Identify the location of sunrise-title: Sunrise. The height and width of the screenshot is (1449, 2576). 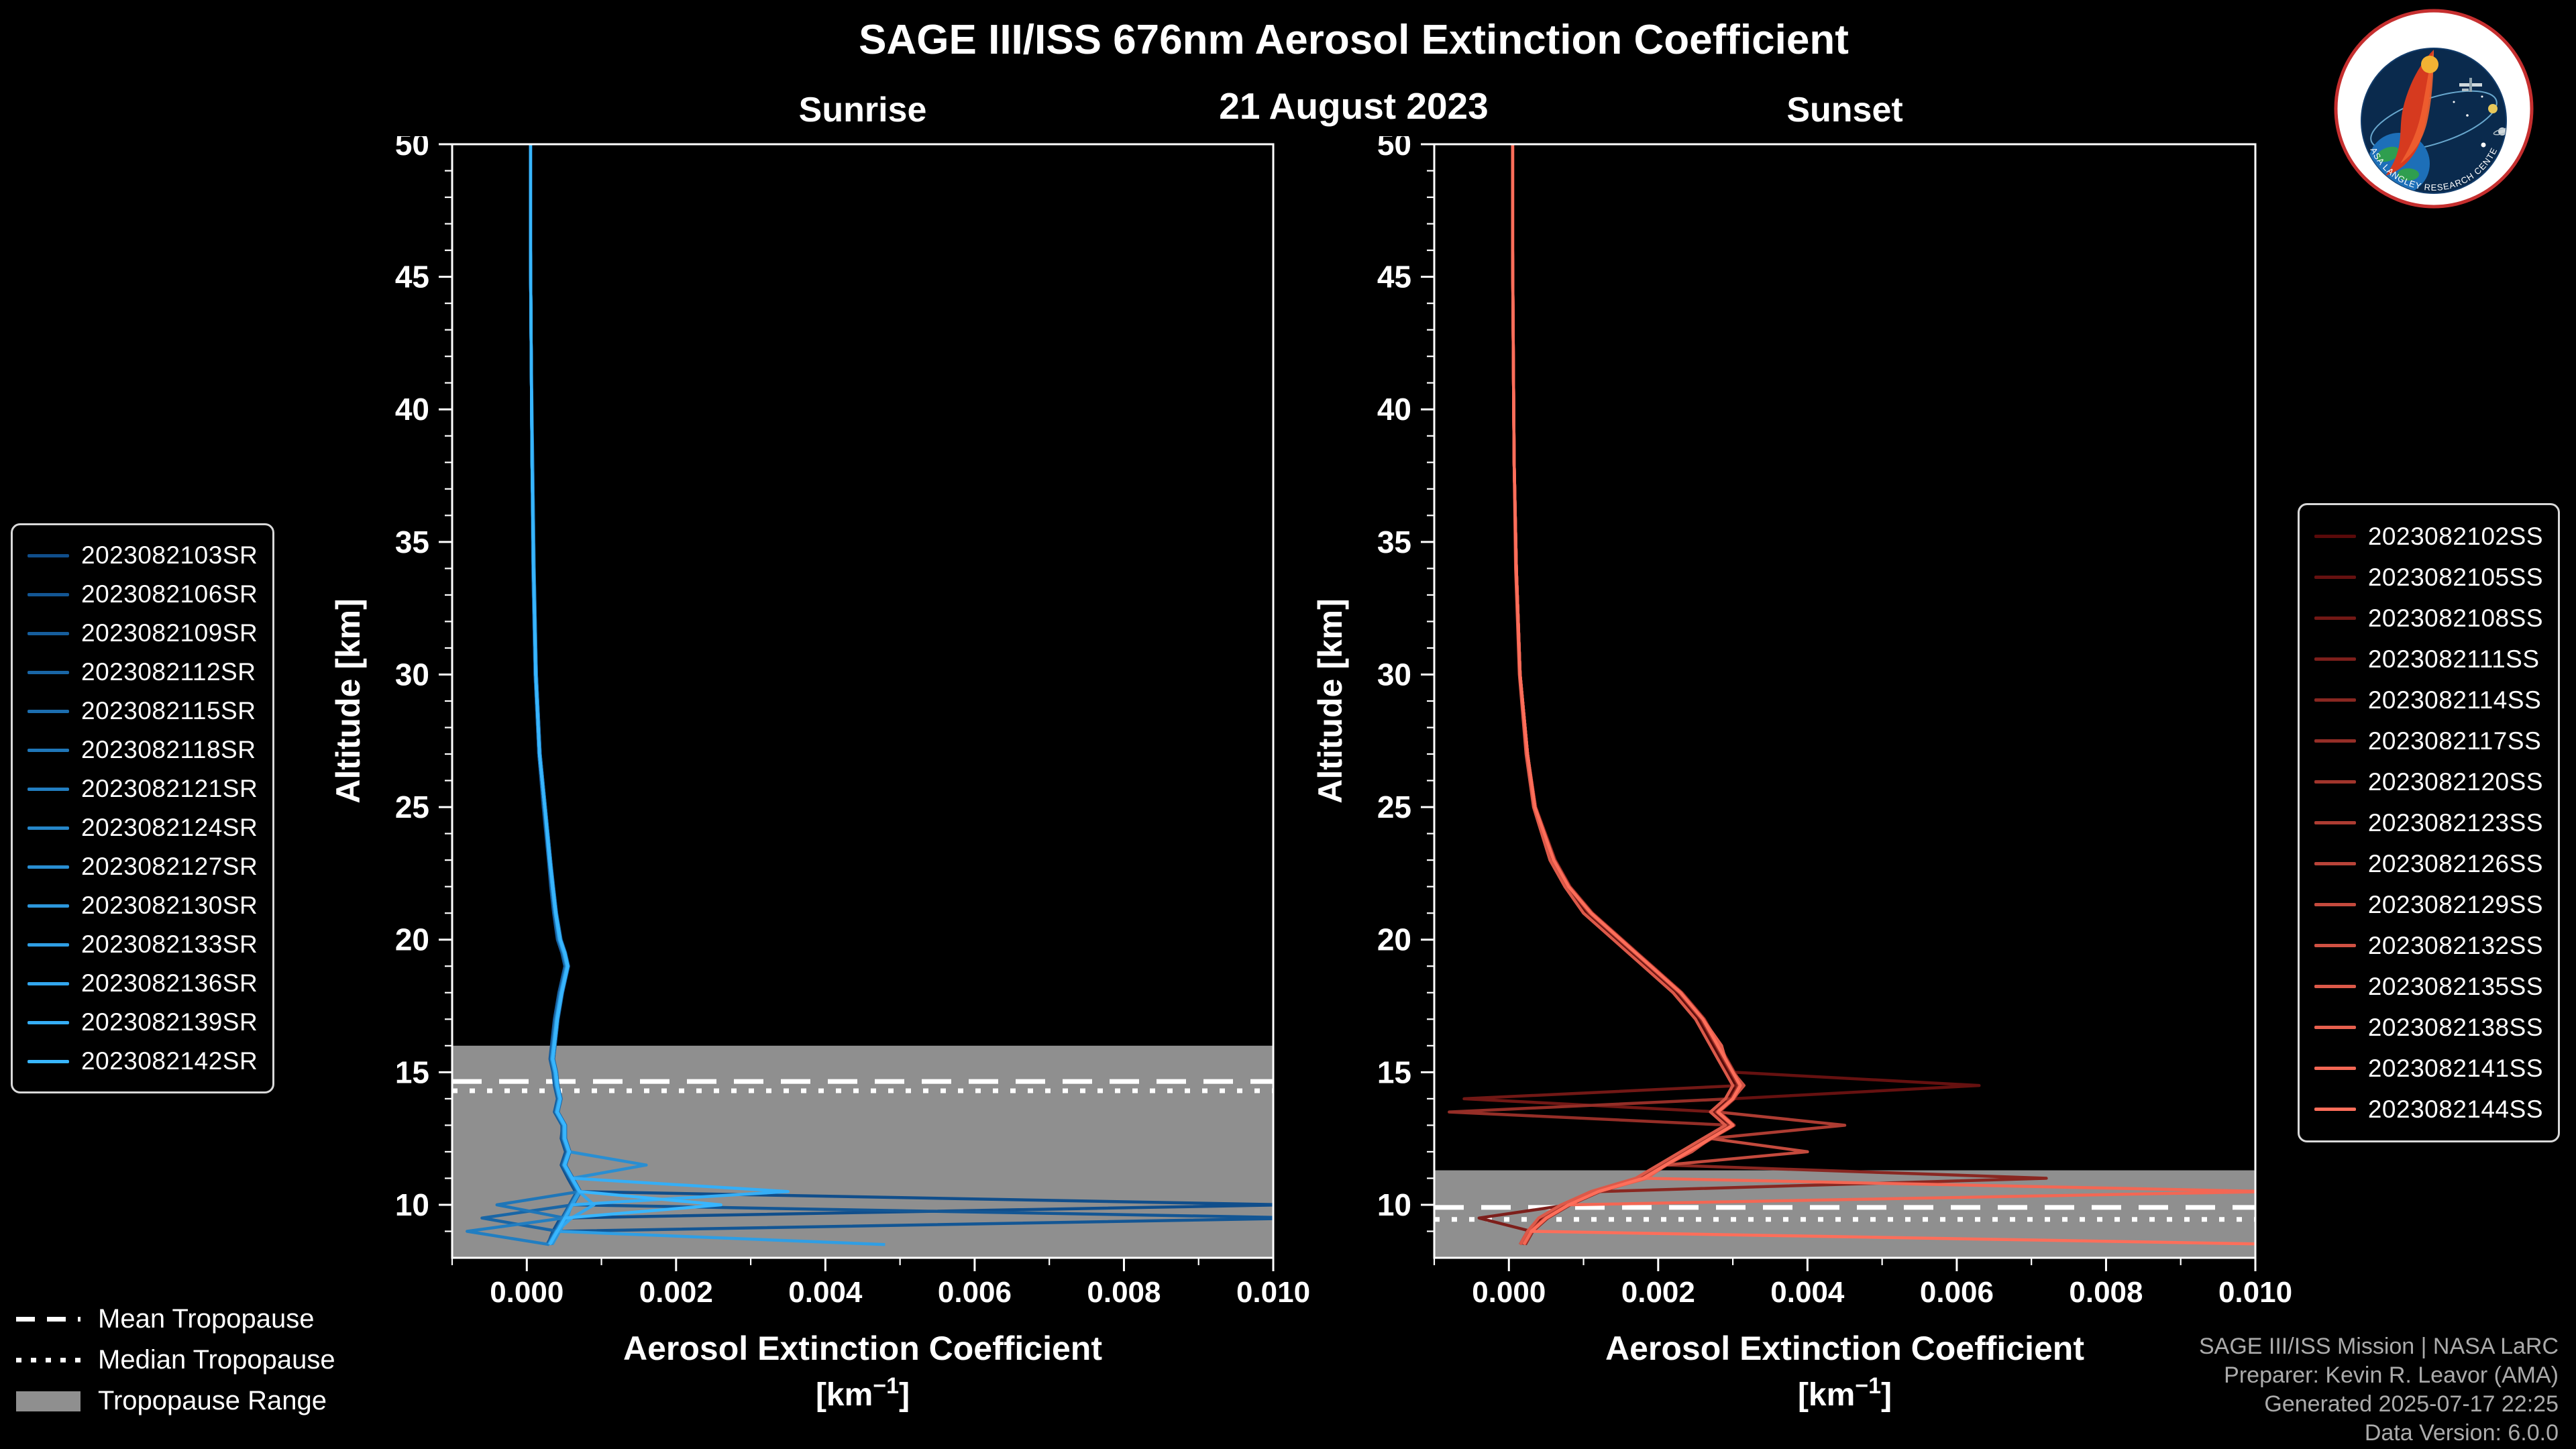
(862, 110).